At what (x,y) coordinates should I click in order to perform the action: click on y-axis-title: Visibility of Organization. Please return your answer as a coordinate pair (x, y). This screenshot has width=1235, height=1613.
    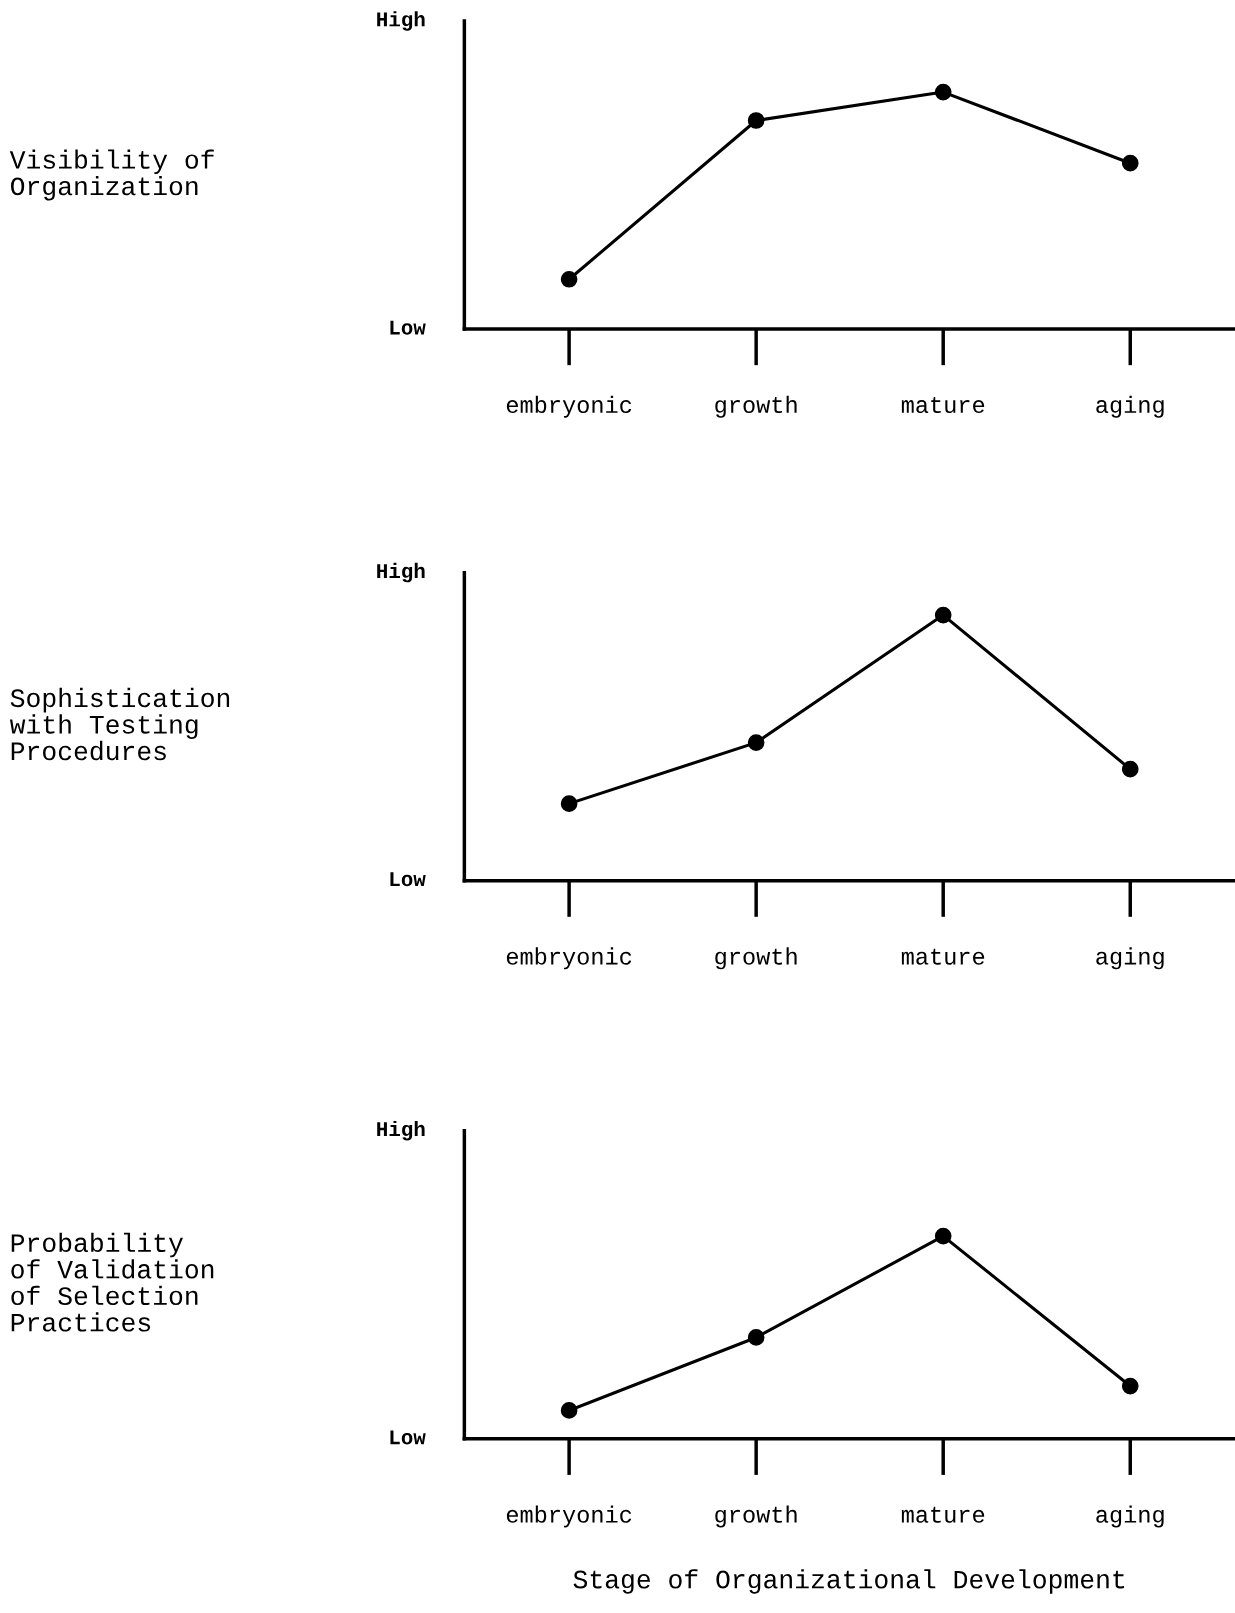
    Looking at the image, I should click on (111, 175).